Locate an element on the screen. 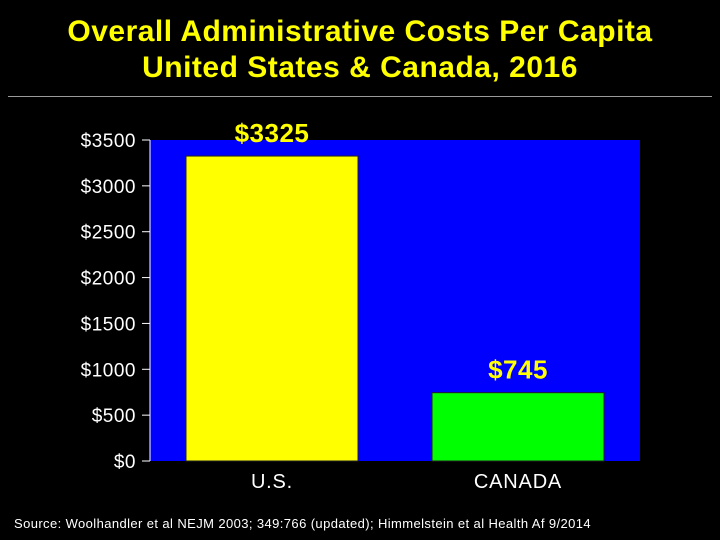 The height and width of the screenshot is (540, 720). data-label-canada: $745 is located at coordinates (518, 370).